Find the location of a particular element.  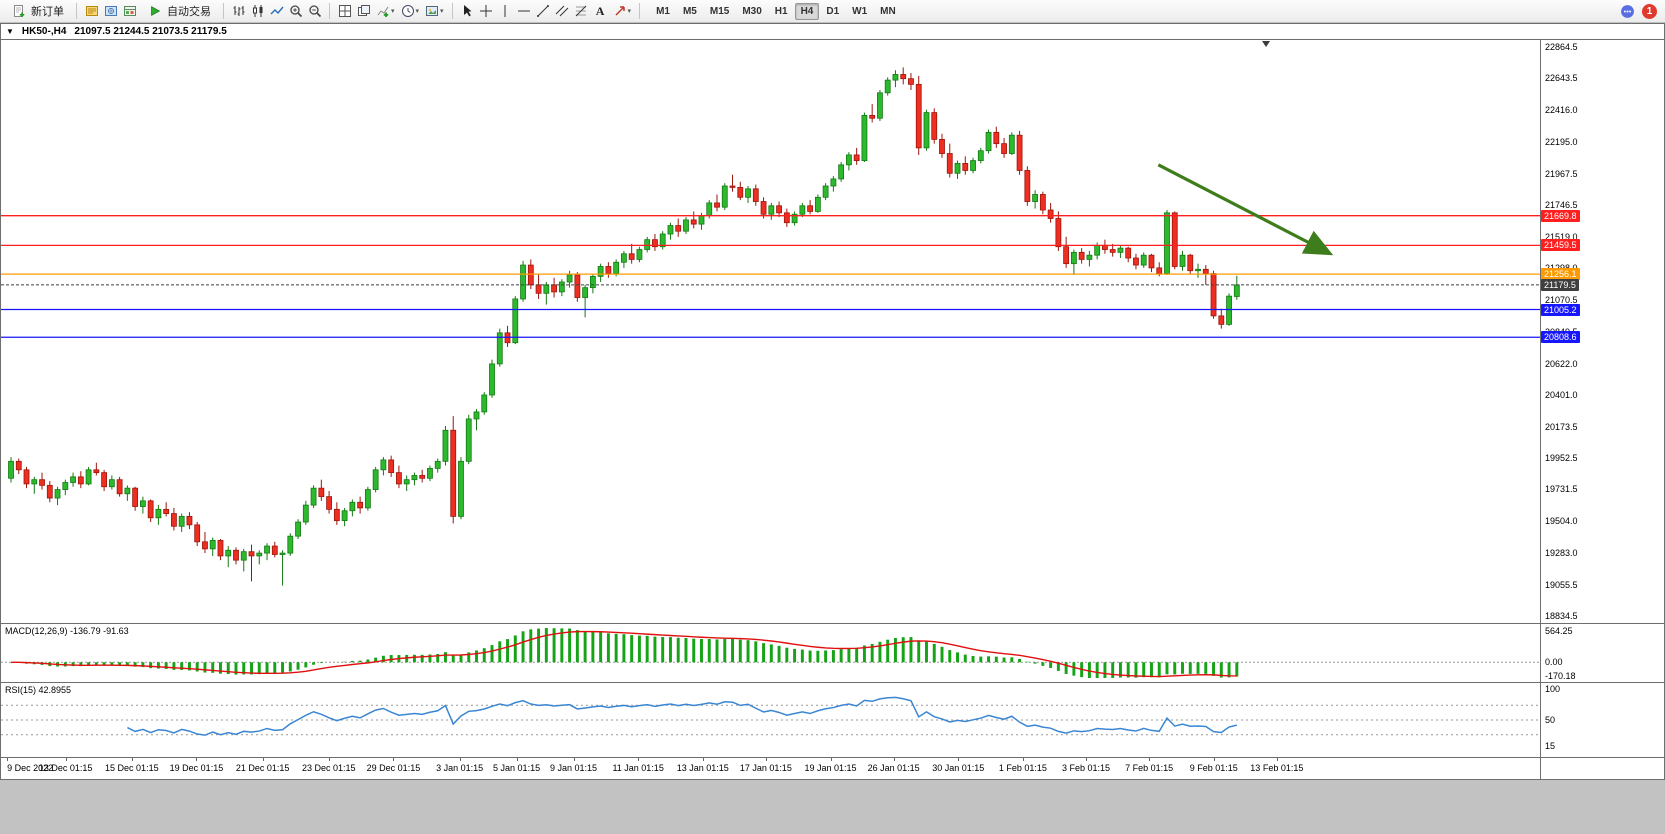

y-axis-label: 22416.0 is located at coordinates (1561, 110).